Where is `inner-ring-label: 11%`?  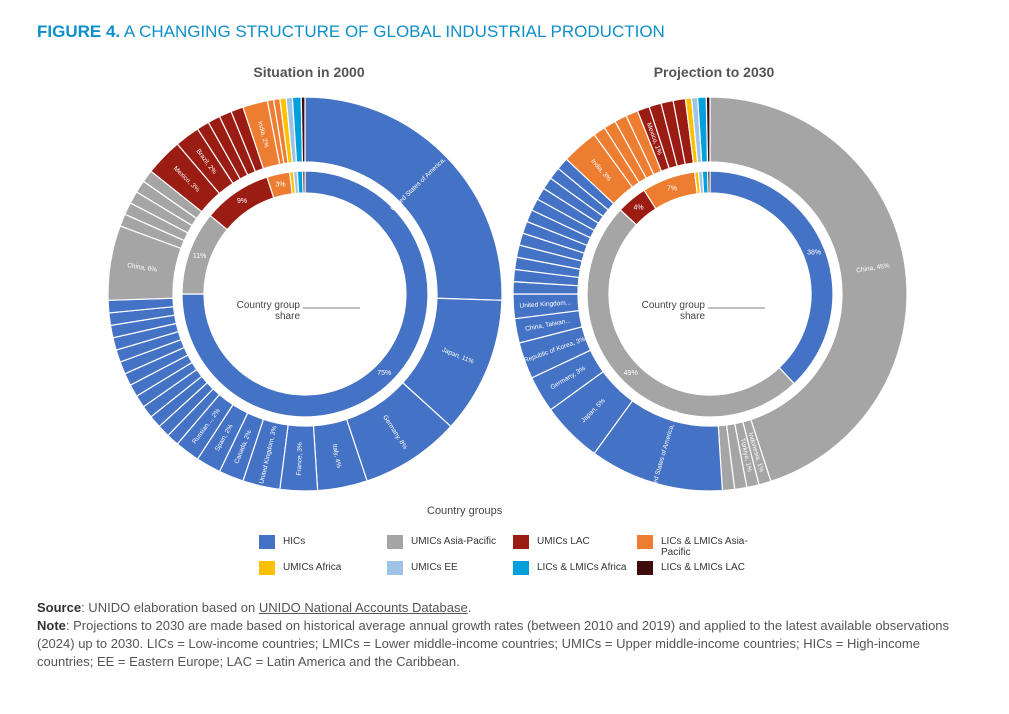
inner-ring-label: 11% is located at coordinates (200, 256).